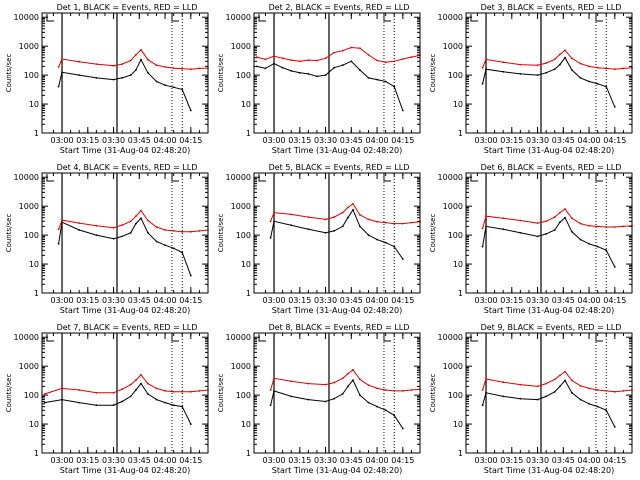 The image size is (640, 480). Describe the element at coordinates (377, 460) in the screenshot. I see `x-tick-label: 04:00` at that location.